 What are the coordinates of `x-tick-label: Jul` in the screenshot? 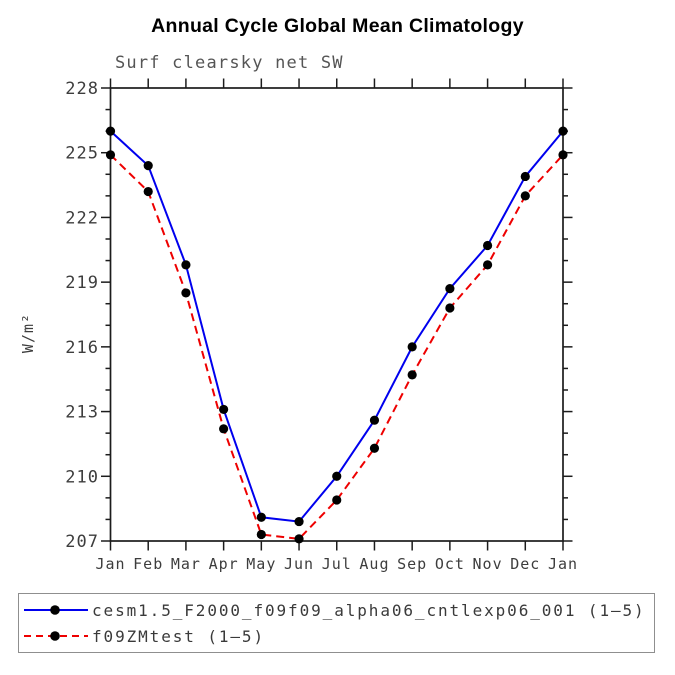 It's located at (337, 564).